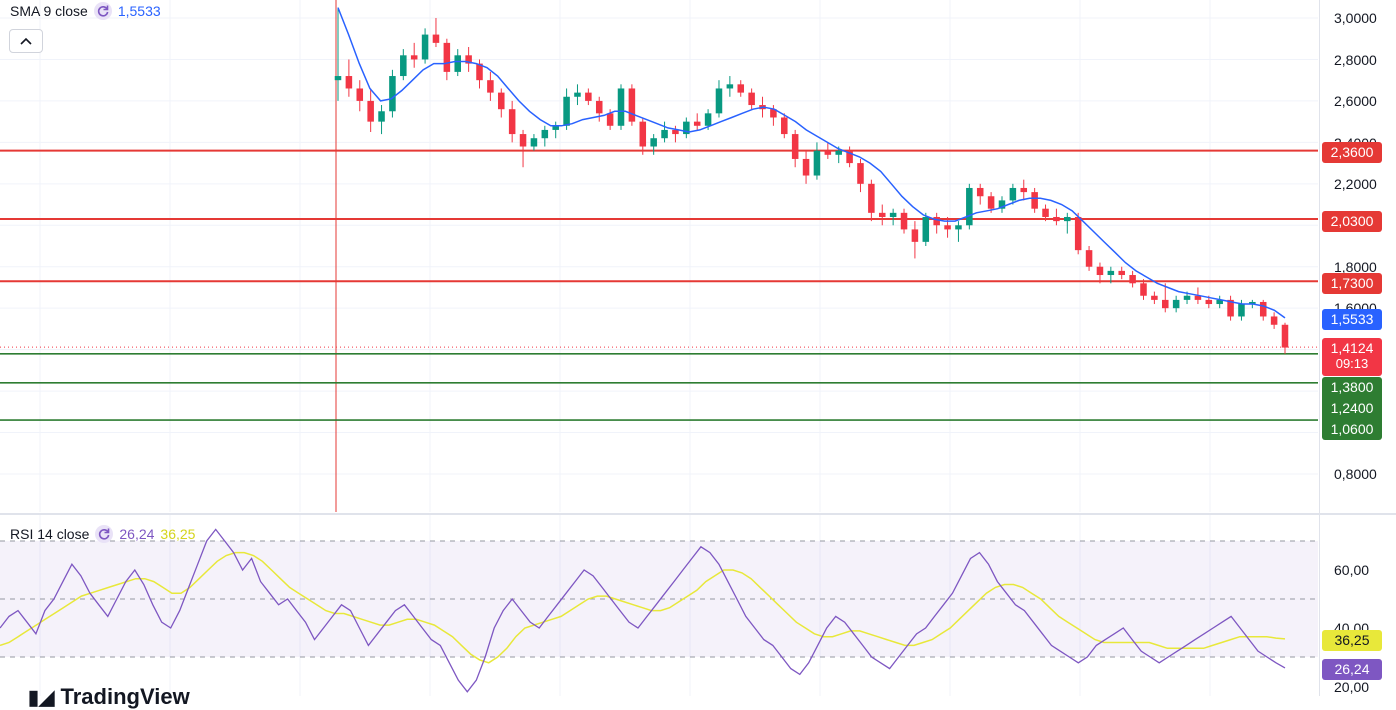 The width and height of the screenshot is (1396, 710). What do you see at coordinates (50, 534) in the screenshot?
I see `rsi-legend-label: RSI 14 close` at bounding box center [50, 534].